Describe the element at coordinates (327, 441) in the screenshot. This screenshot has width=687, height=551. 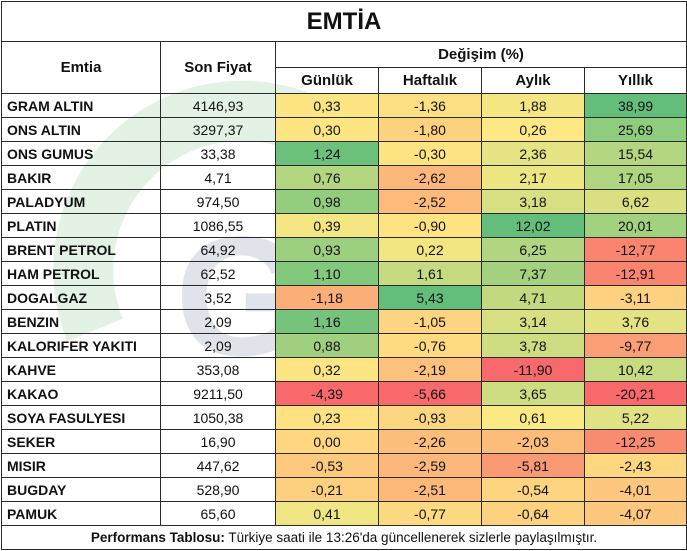
I see `change-daily: 0,00` at that location.